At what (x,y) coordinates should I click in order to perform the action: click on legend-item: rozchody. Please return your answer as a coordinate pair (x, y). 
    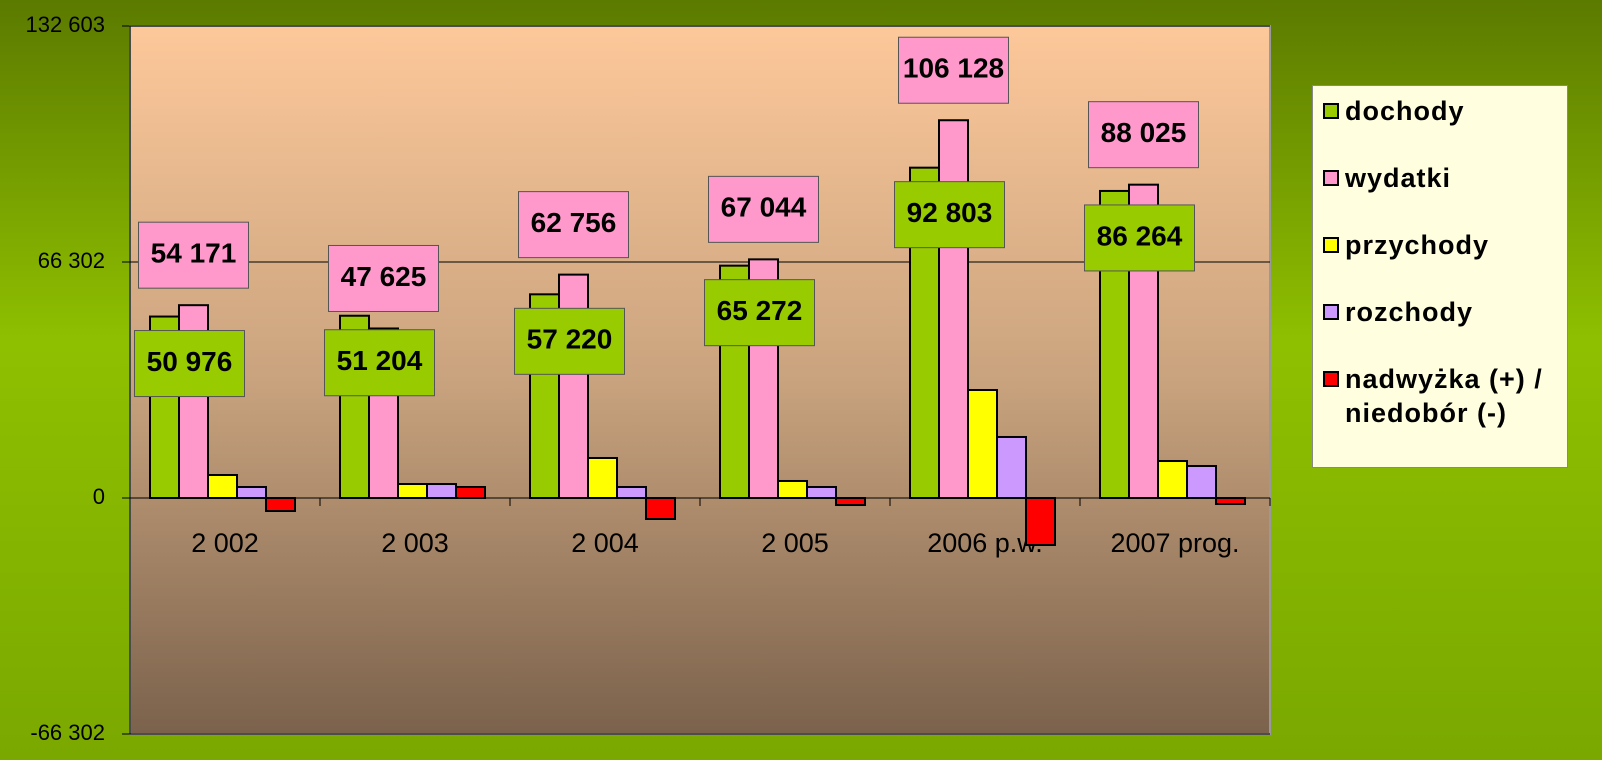
    Looking at the image, I should click on (1440, 312).